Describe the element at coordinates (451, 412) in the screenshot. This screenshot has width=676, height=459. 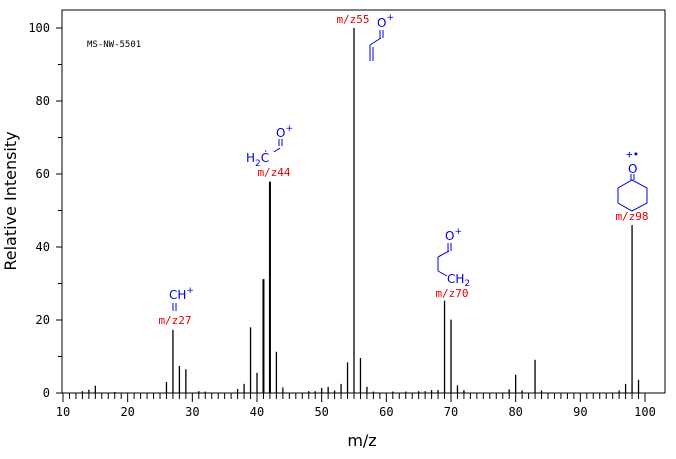
I see `x-tick-label: 70` at that location.